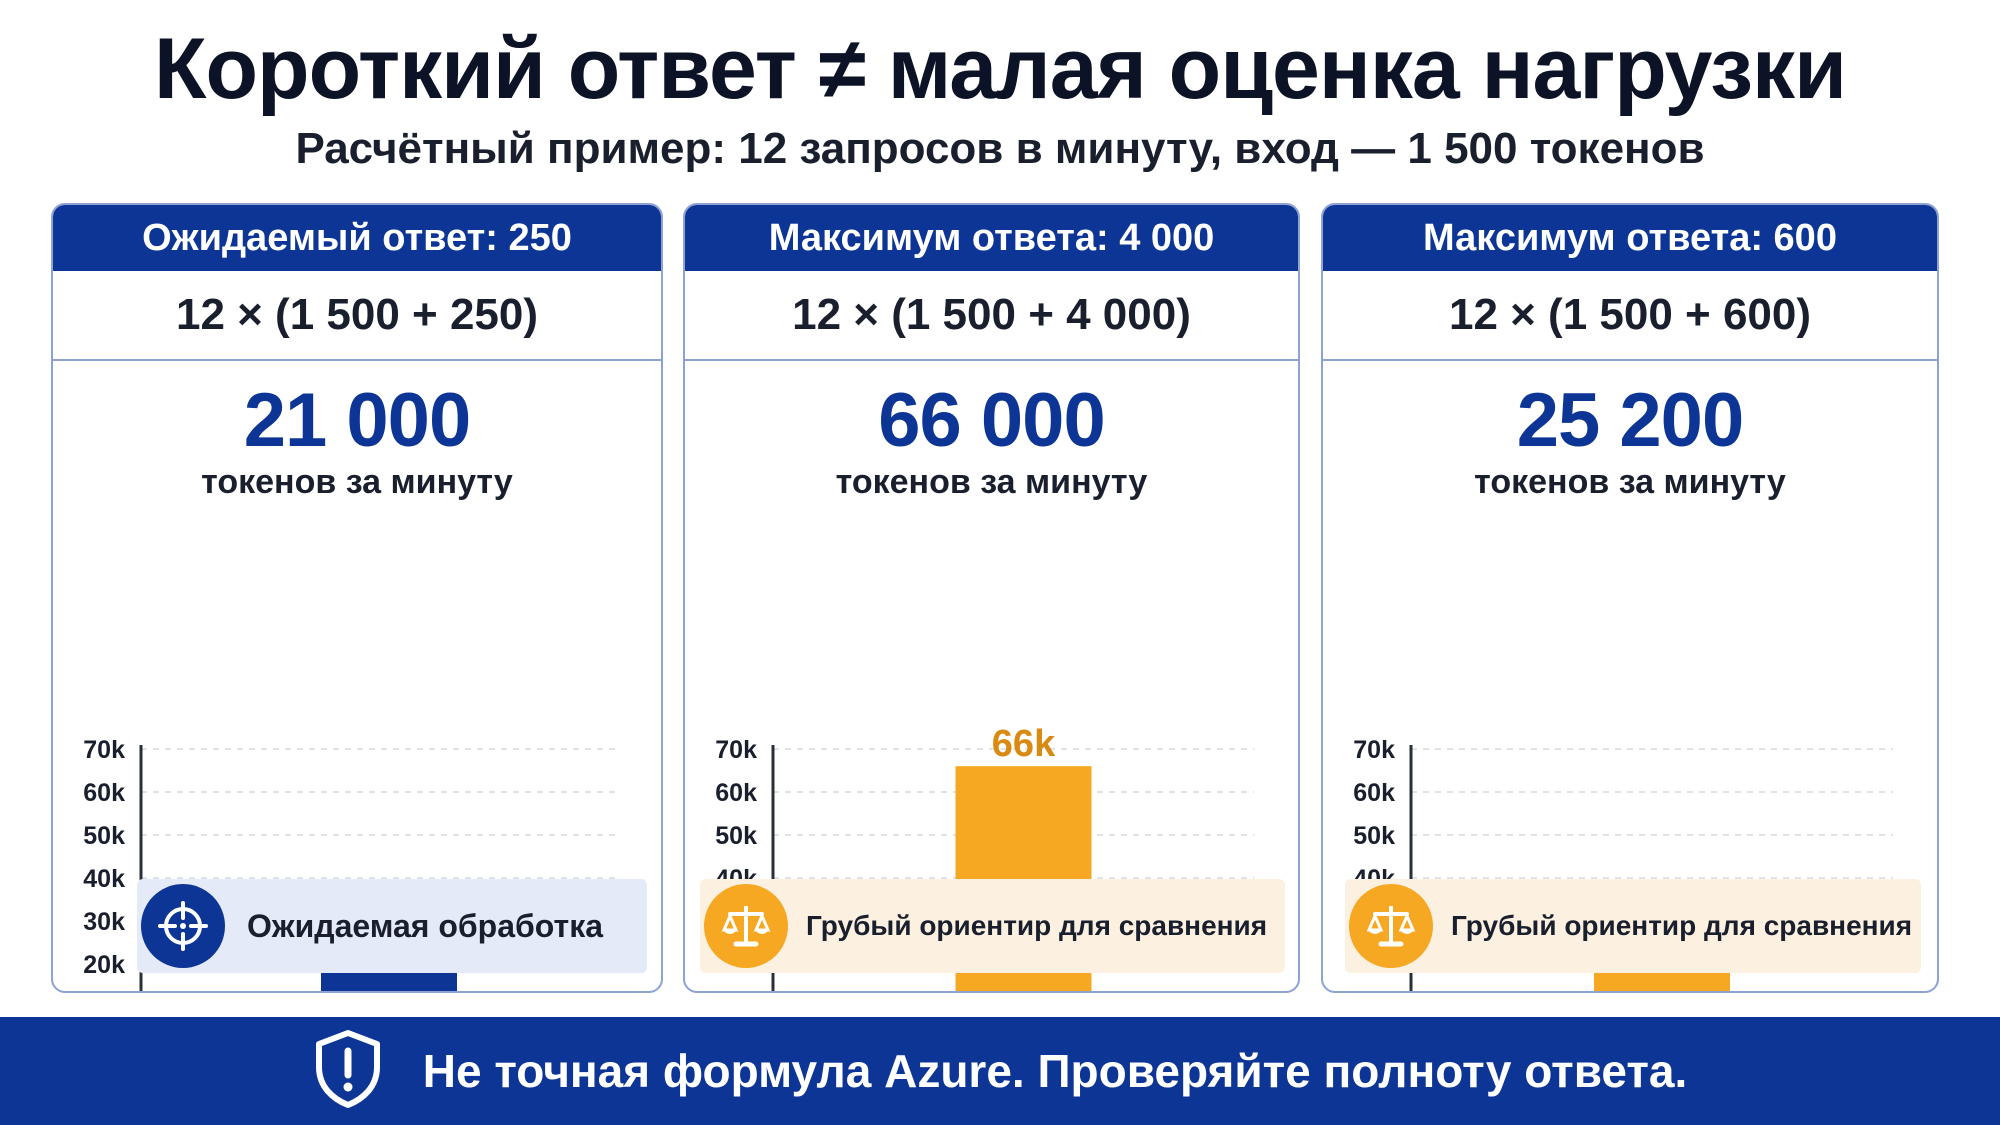  I want to click on bar-data-label: 66k, so click(1024, 744).